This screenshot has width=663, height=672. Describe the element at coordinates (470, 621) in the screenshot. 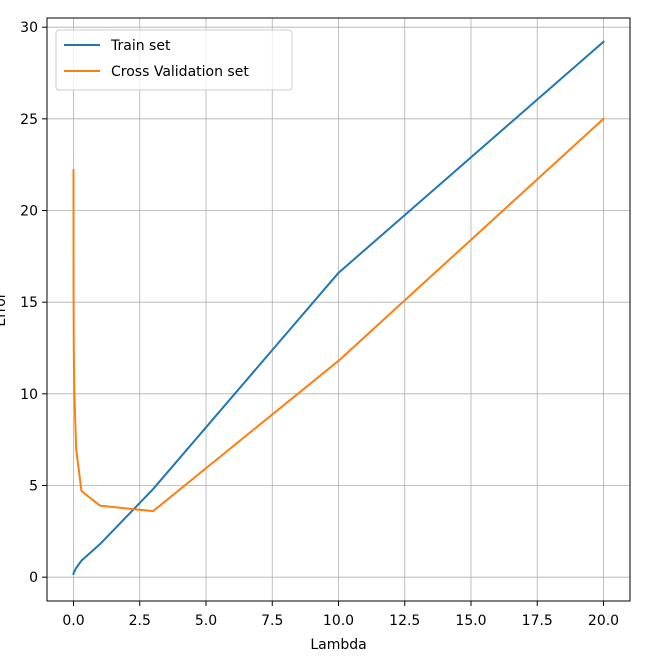

I see `x-tick-label: 15.0` at that location.